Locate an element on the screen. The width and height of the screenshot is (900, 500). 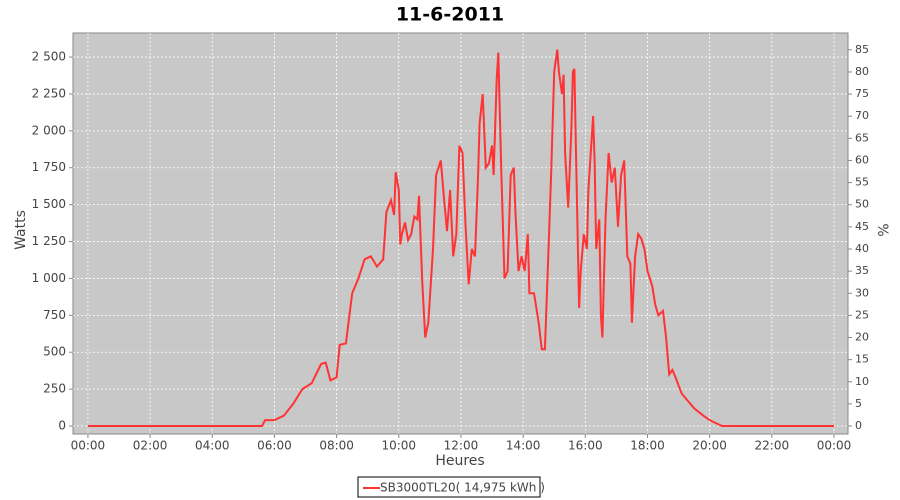
y2-tick-label: 35 is located at coordinates (862, 270).